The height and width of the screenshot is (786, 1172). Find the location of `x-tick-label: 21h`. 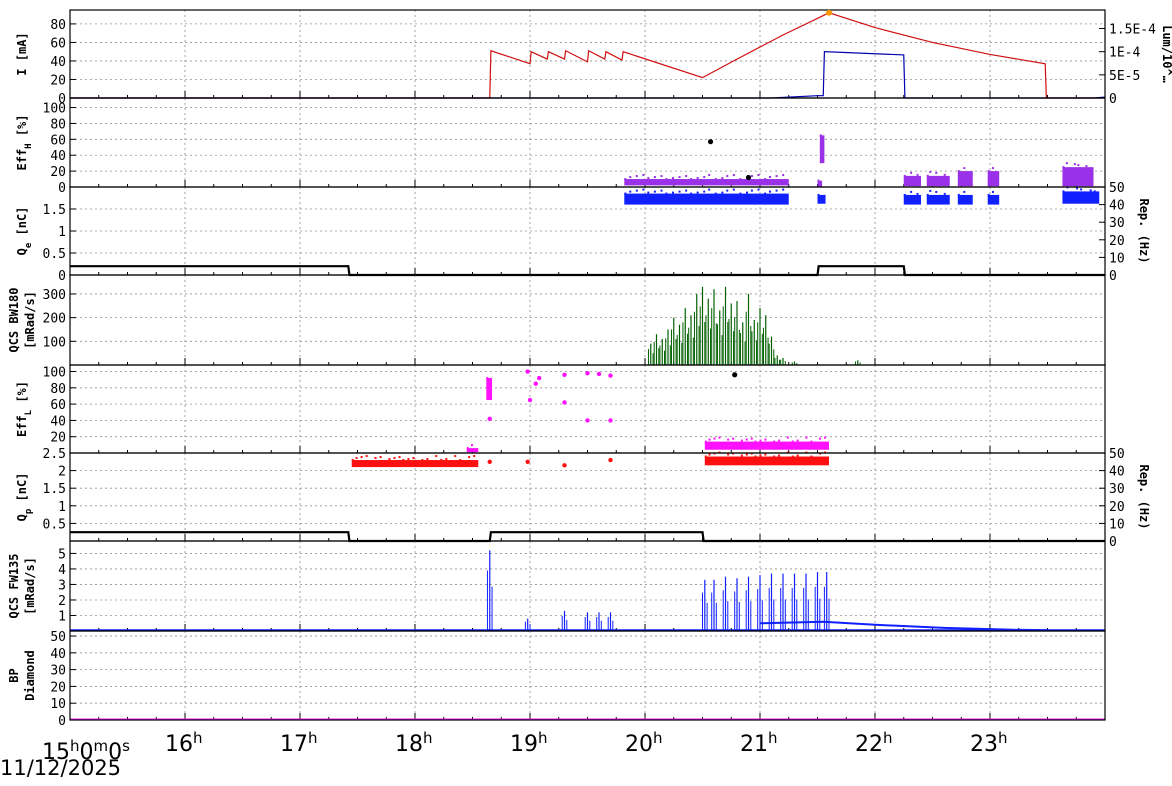

x-tick-label: 21h is located at coordinates (759, 743).